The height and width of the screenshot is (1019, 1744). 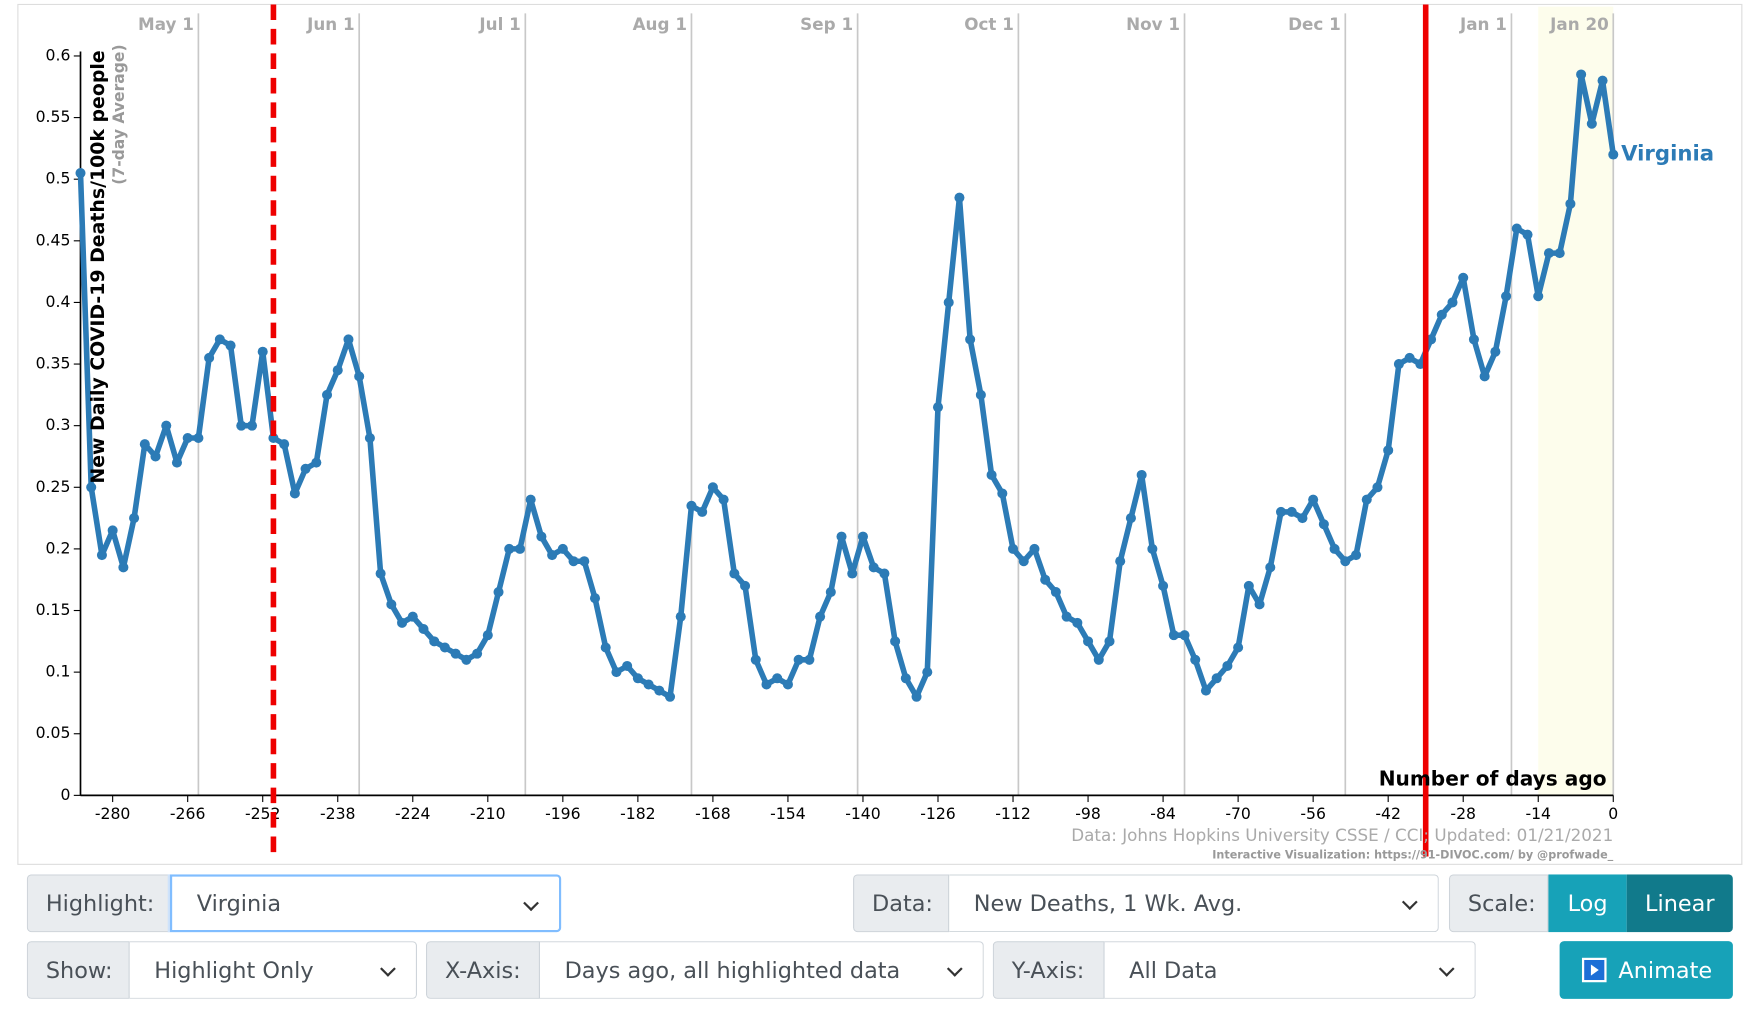 What do you see at coordinates (1313, 814) in the screenshot?
I see `x-tick-label: -56` at bounding box center [1313, 814].